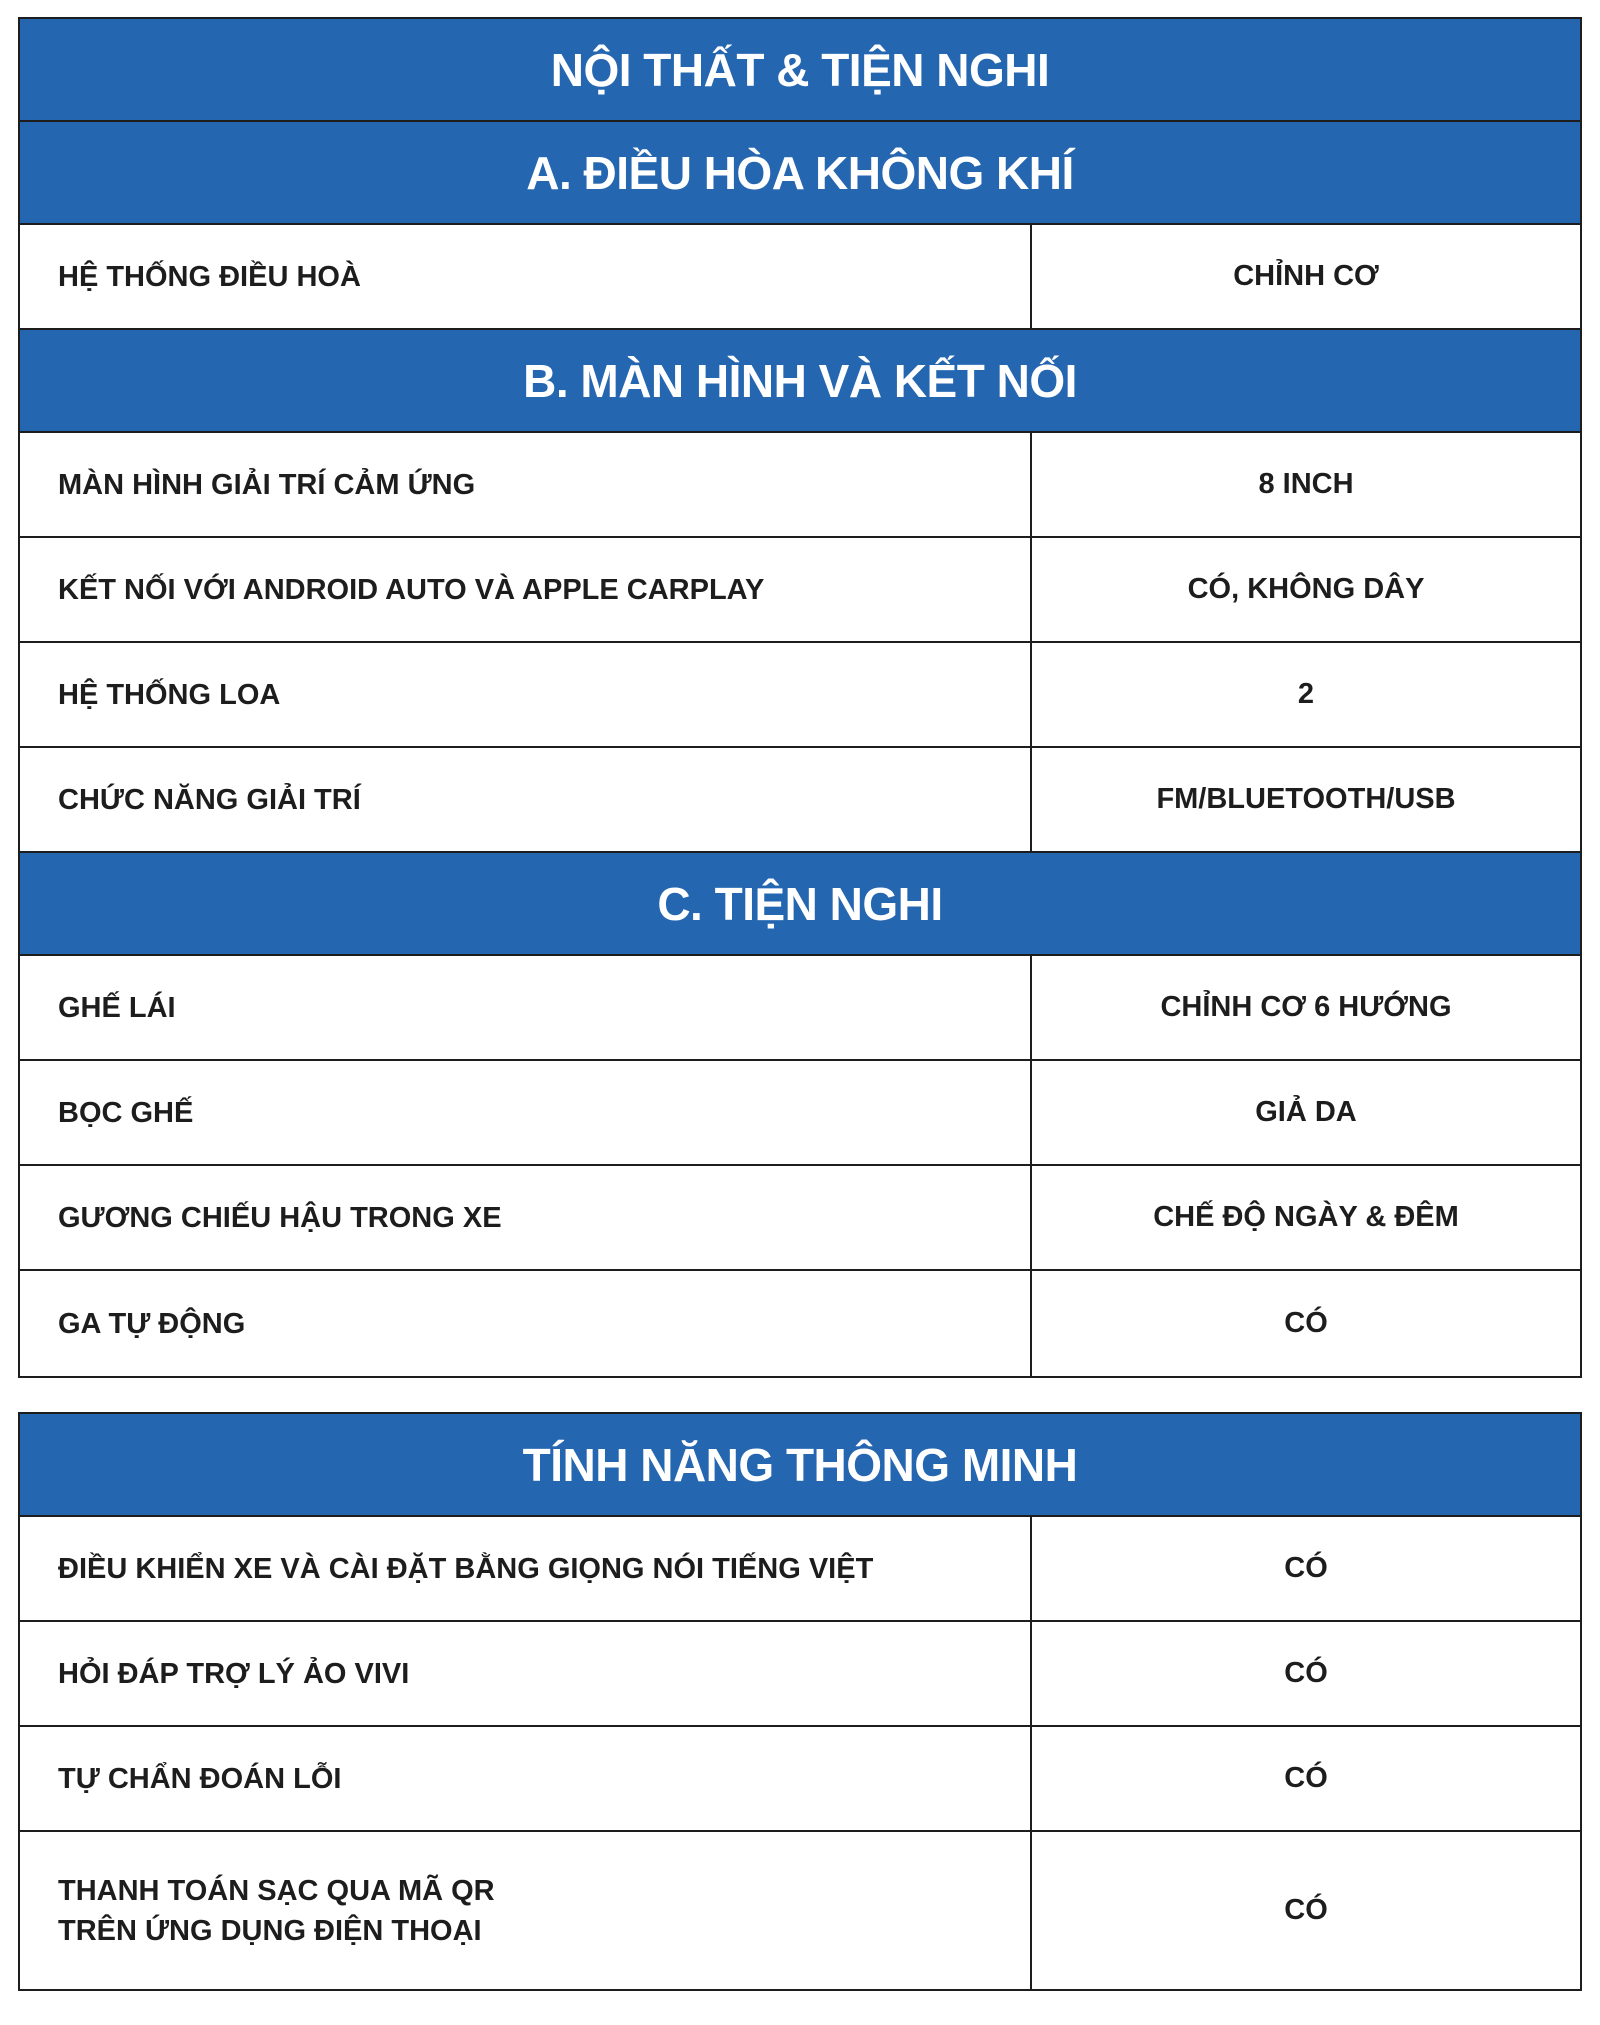 The image size is (1600, 2025). I want to click on row-label: GA TỰ ĐỘNG, so click(526, 1323).